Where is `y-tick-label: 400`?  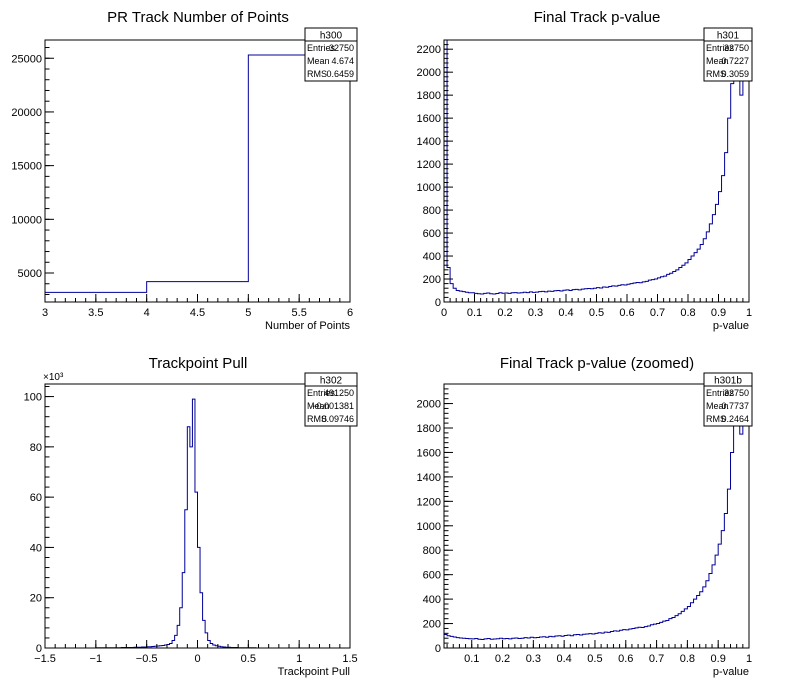
y-tick-label: 400 is located at coordinates (432, 600).